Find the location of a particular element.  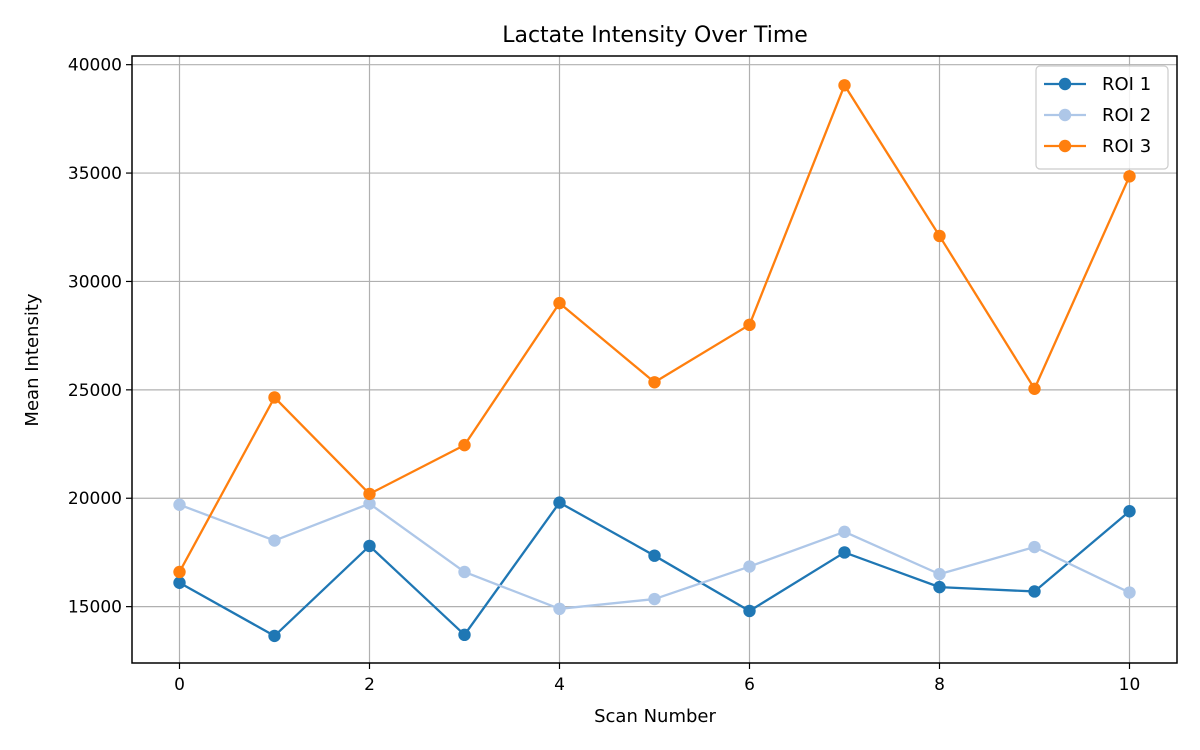

legend-item: ROI 3 is located at coordinates (1097, 146).